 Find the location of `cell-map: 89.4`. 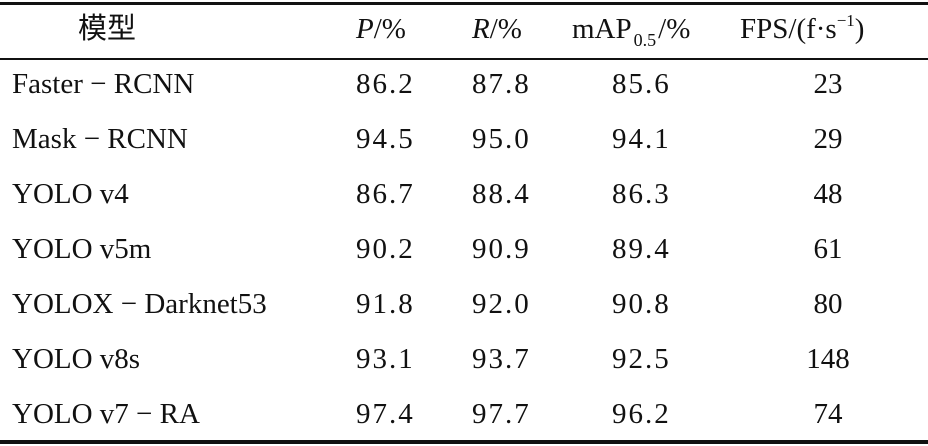

cell-map: 89.4 is located at coordinates (641, 249).